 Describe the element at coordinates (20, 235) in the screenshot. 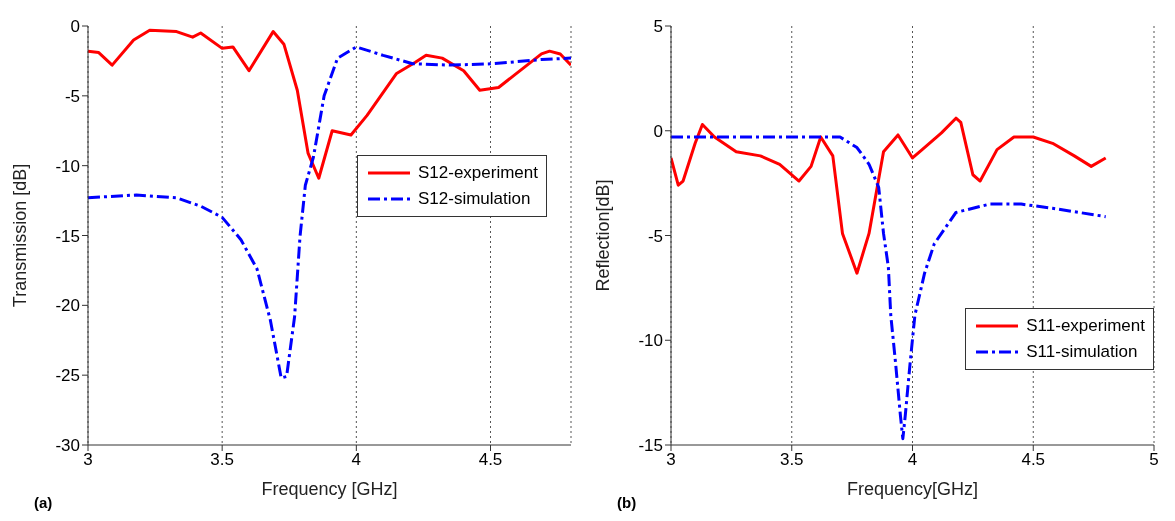

I see `y-axis-title: Transmission [dB]` at that location.